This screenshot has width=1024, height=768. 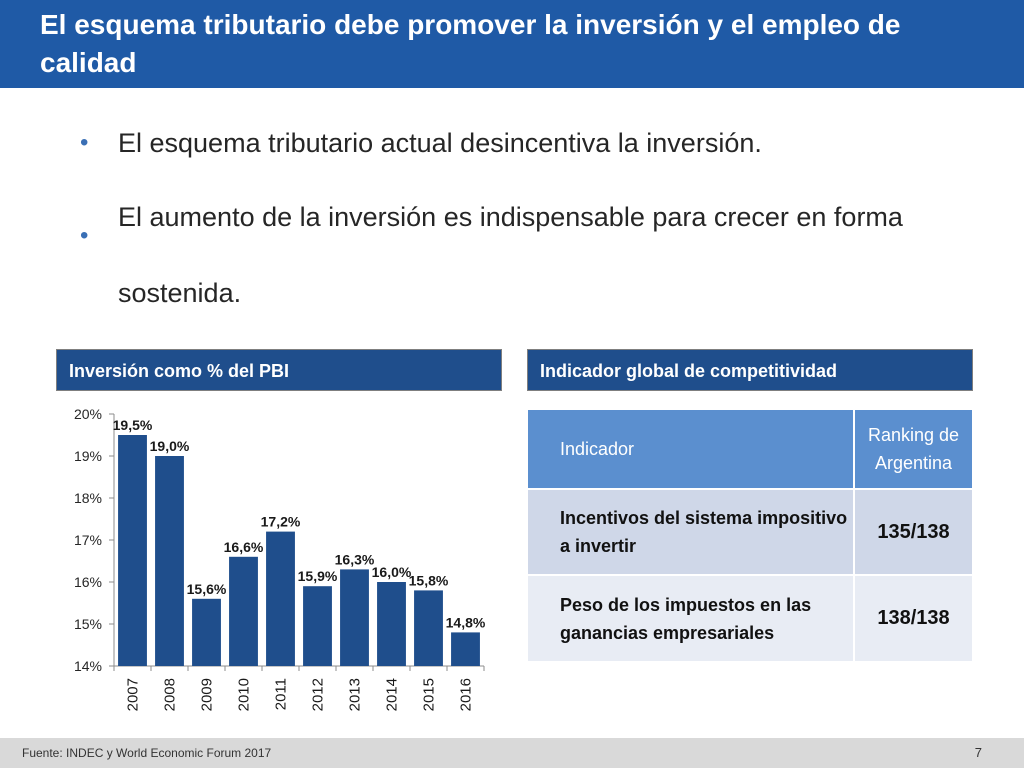 I want to click on y-tick-label: 14%, so click(x=88, y=666).